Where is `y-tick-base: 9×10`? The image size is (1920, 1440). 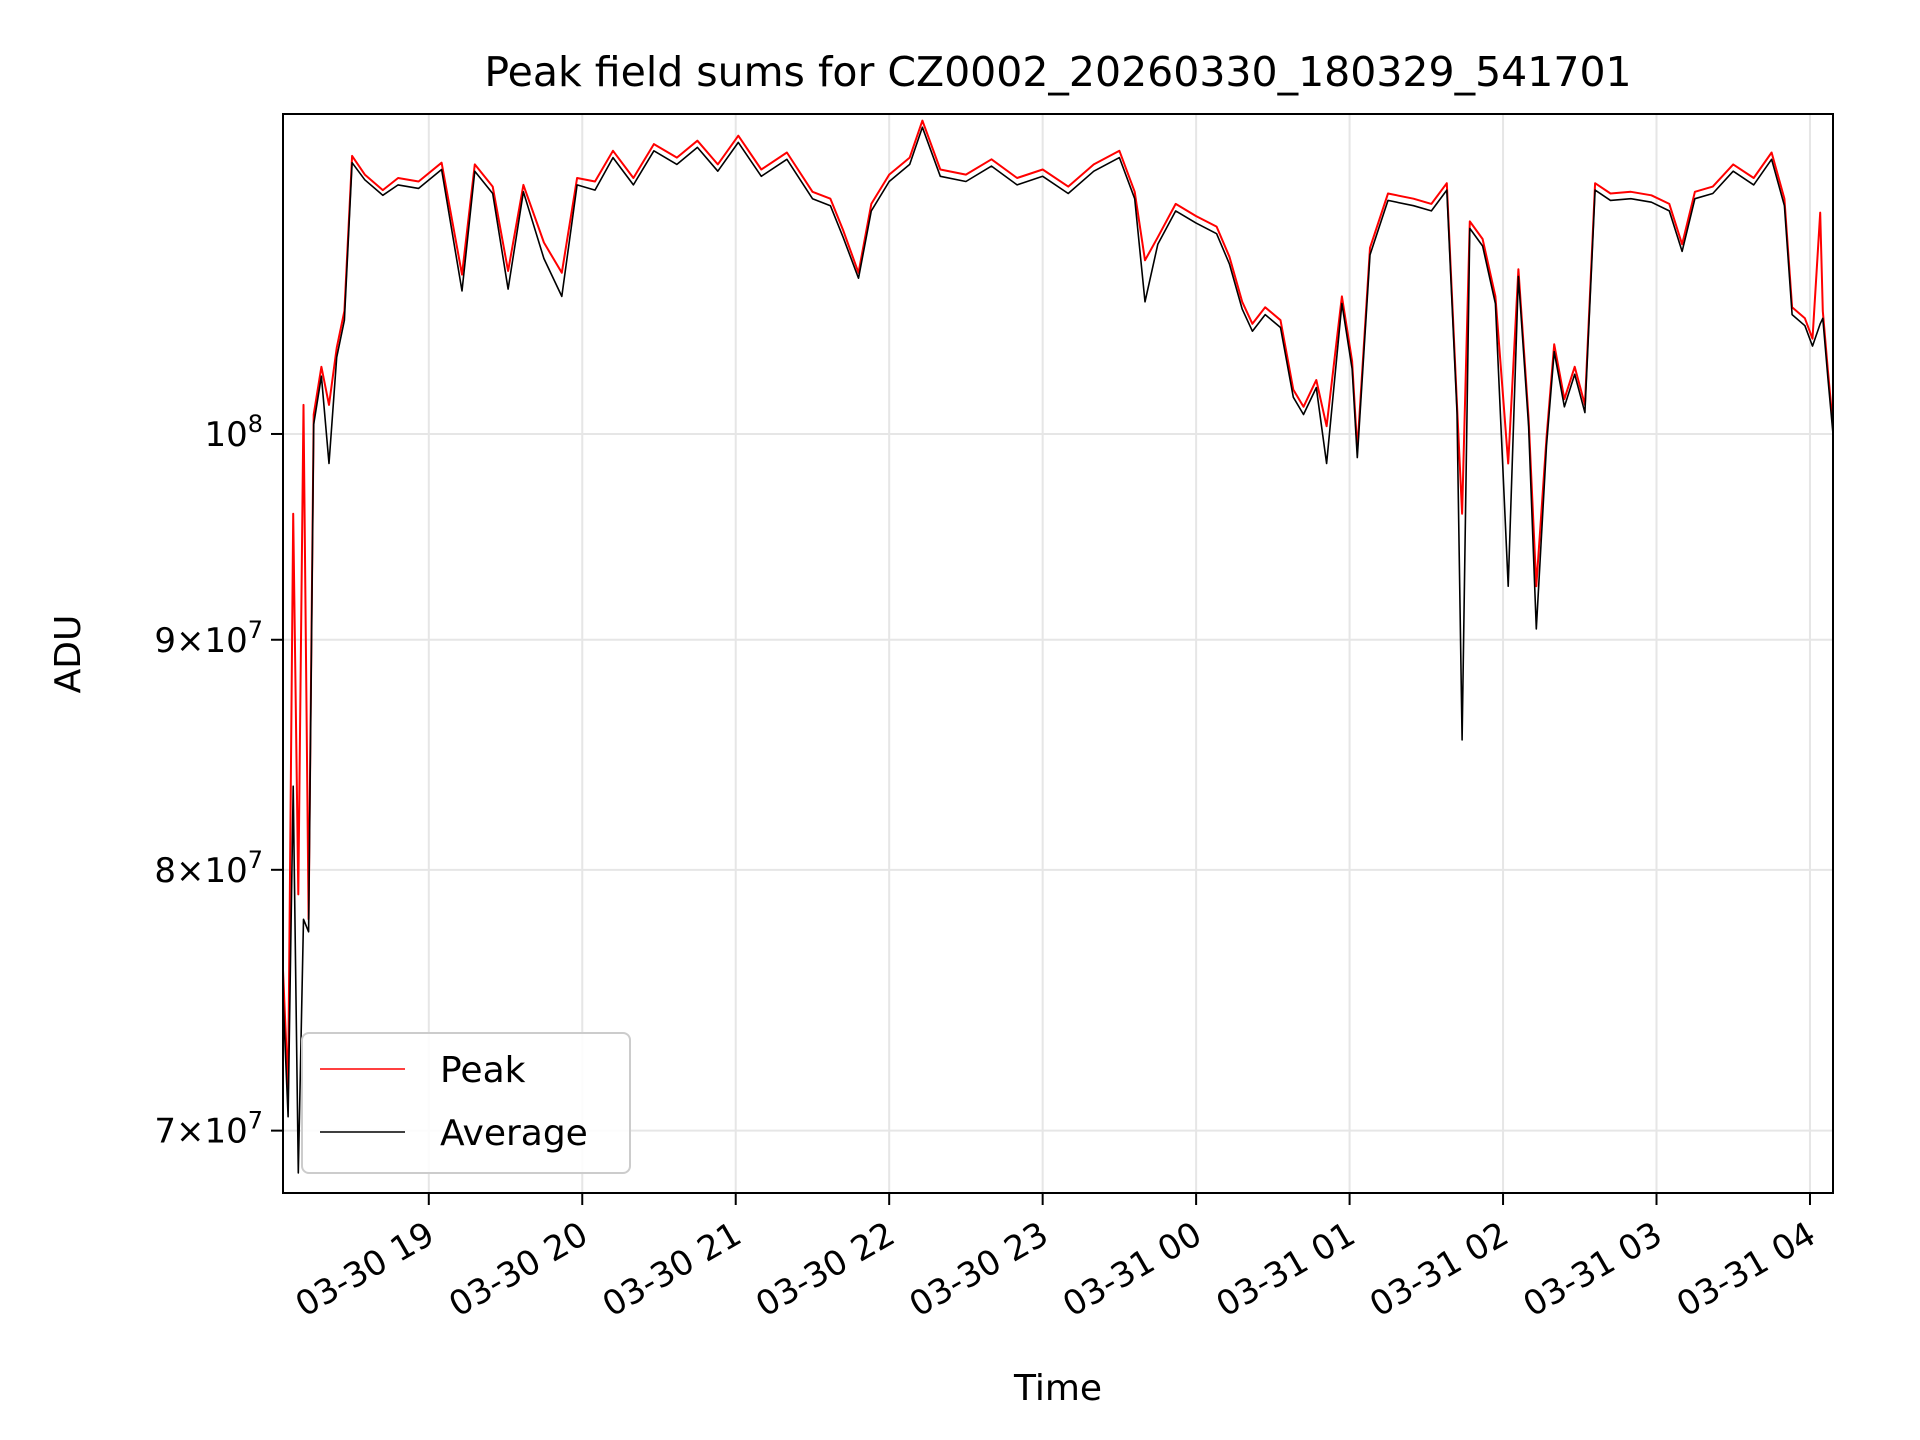
y-tick-base: 9×10 is located at coordinates (200, 641).